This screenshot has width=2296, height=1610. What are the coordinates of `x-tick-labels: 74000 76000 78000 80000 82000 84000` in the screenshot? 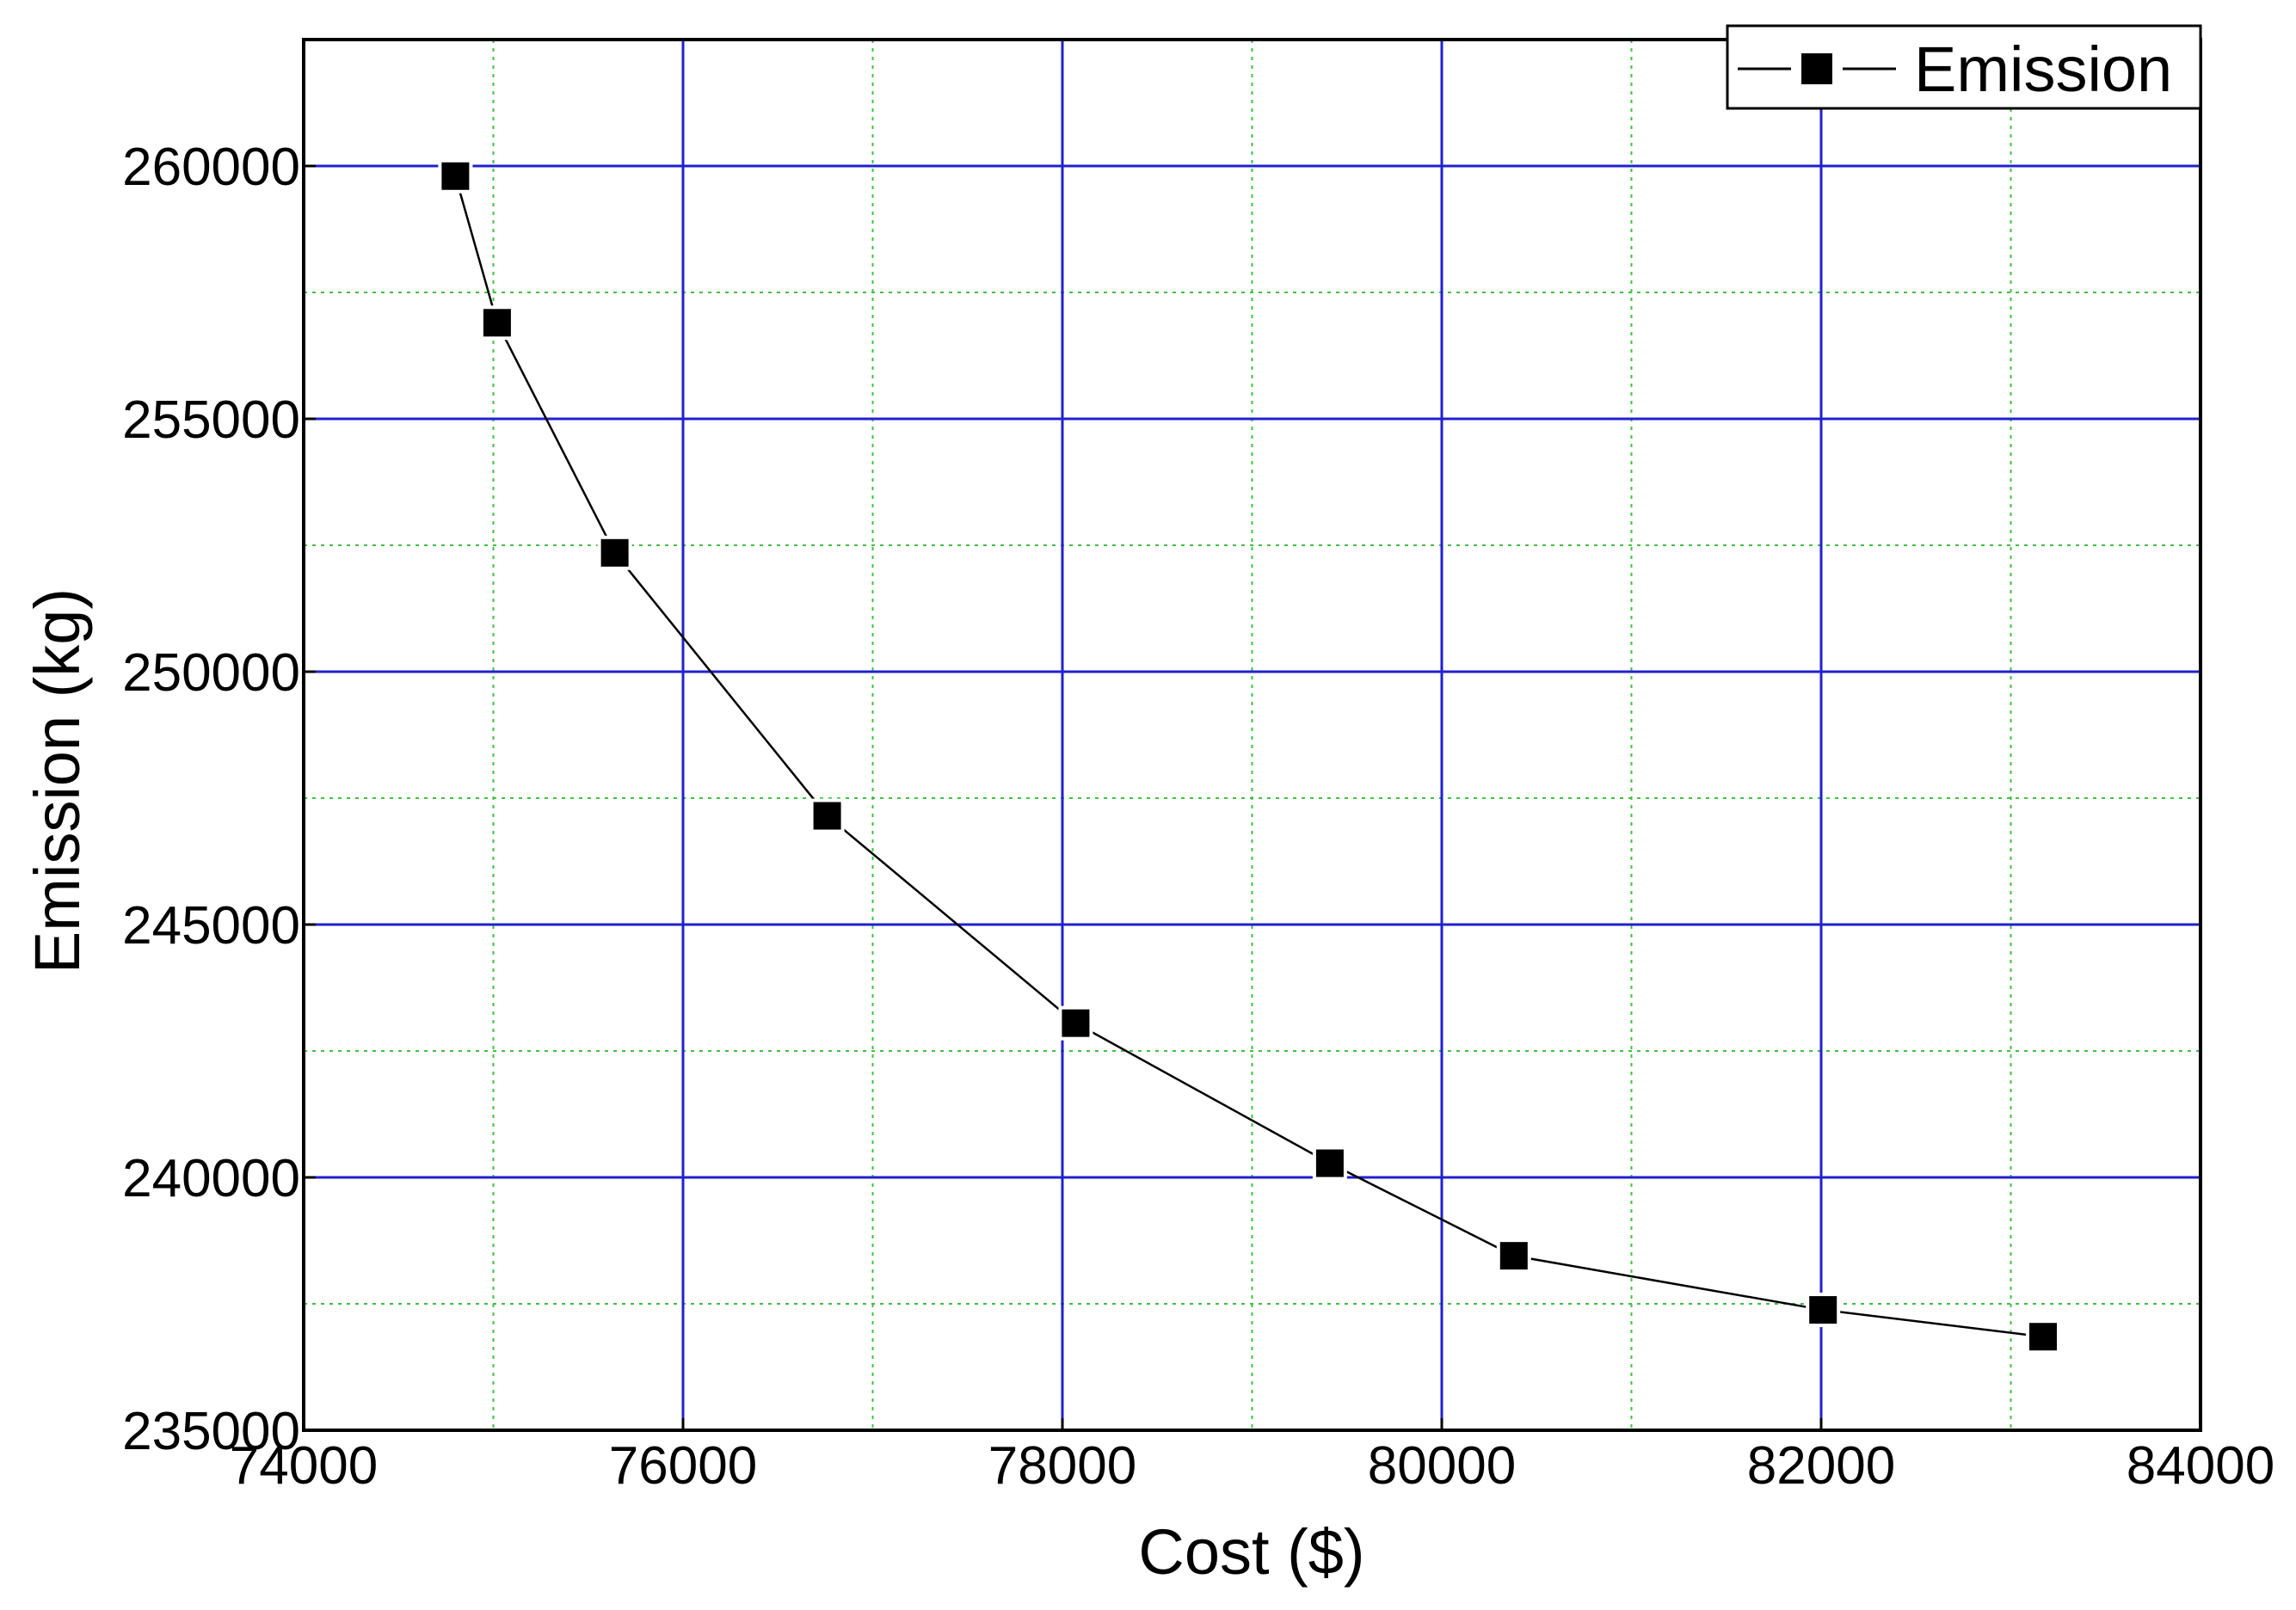 It's located at (1252, 1466).